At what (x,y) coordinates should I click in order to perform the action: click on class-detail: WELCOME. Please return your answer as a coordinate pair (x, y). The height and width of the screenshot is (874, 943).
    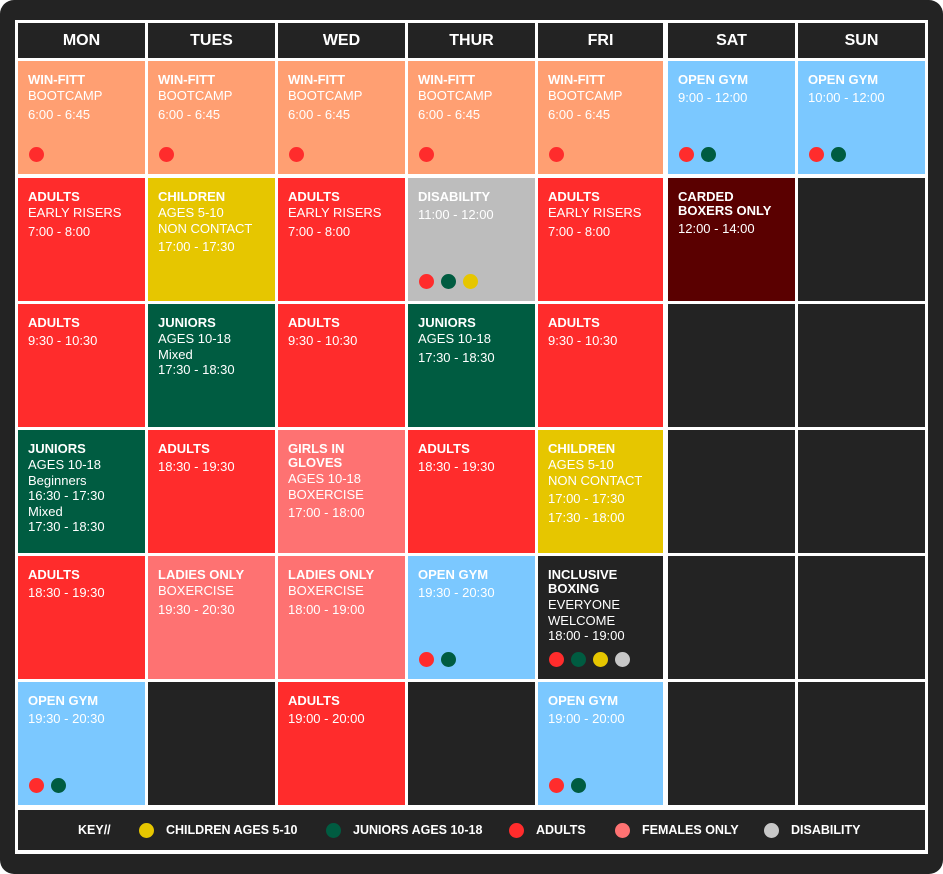
    Looking at the image, I should click on (582, 620).